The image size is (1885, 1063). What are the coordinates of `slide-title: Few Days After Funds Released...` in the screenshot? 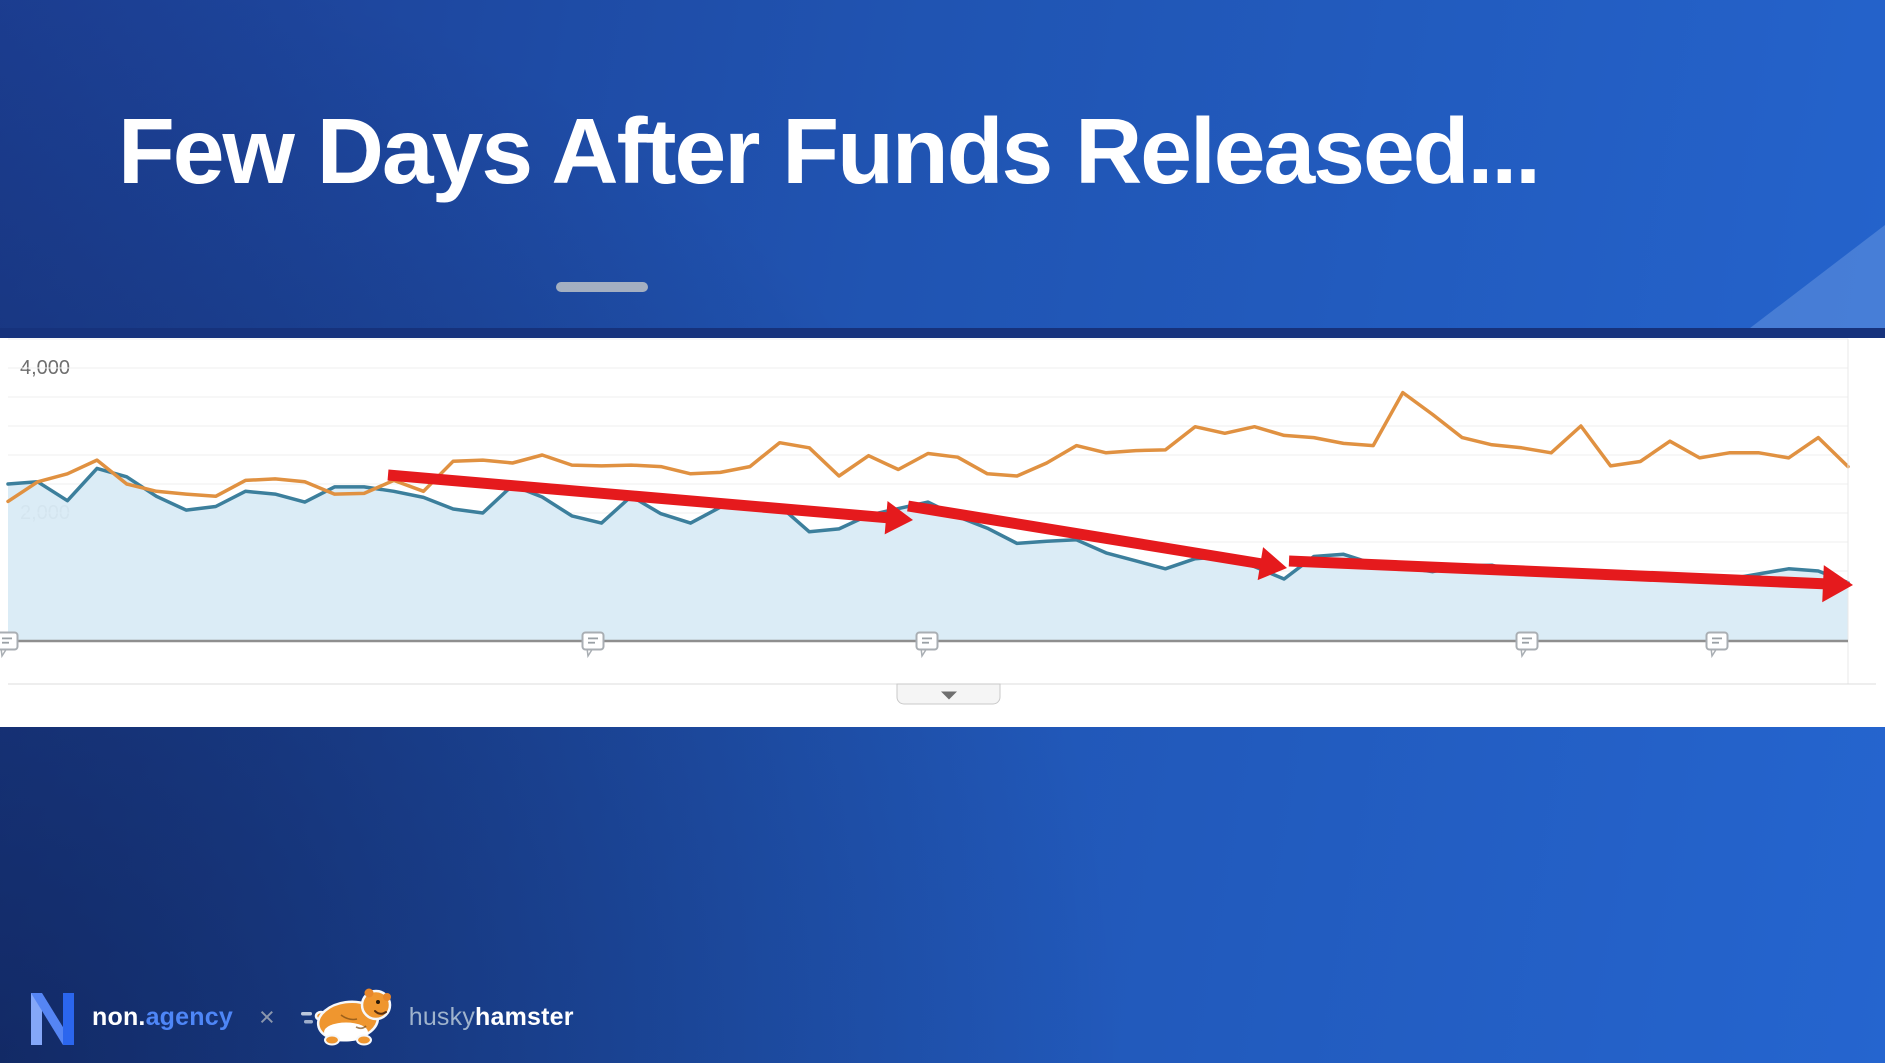 It's located at (829, 151).